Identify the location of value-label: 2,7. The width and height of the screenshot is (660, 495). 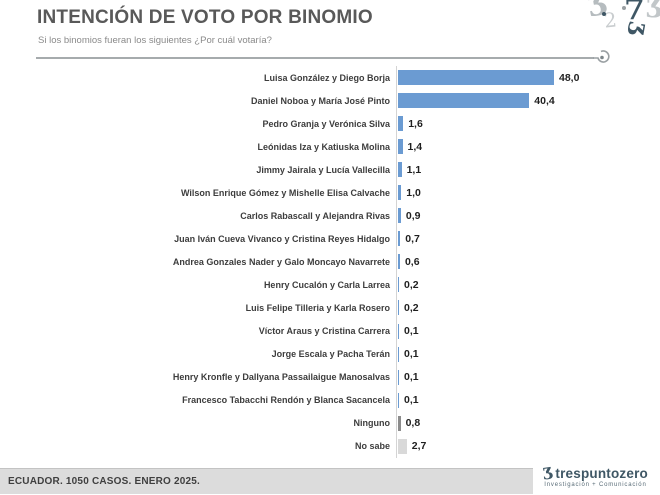
(419, 446).